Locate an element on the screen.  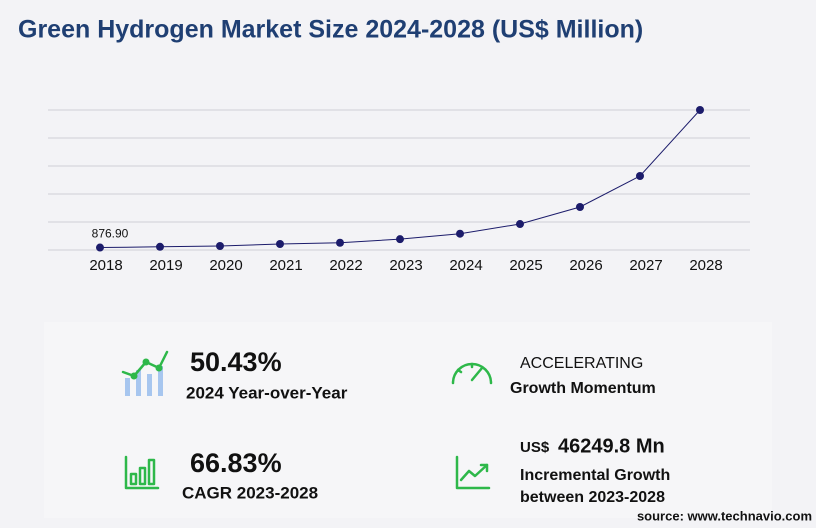
data-label: 876.90 is located at coordinates (110, 234).